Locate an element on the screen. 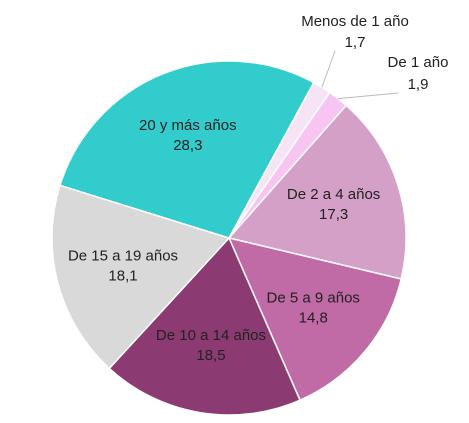 This screenshot has width=469, height=423. slice-label: De 10 a 14 años is located at coordinates (211, 335).